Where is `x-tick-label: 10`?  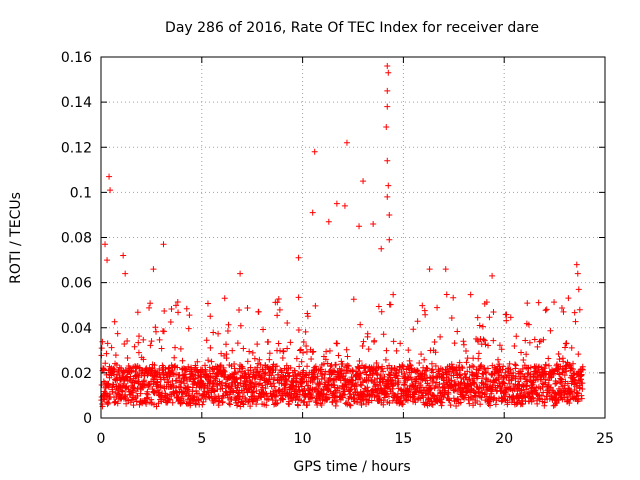 x-tick-label: 10 is located at coordinates (303, 439).